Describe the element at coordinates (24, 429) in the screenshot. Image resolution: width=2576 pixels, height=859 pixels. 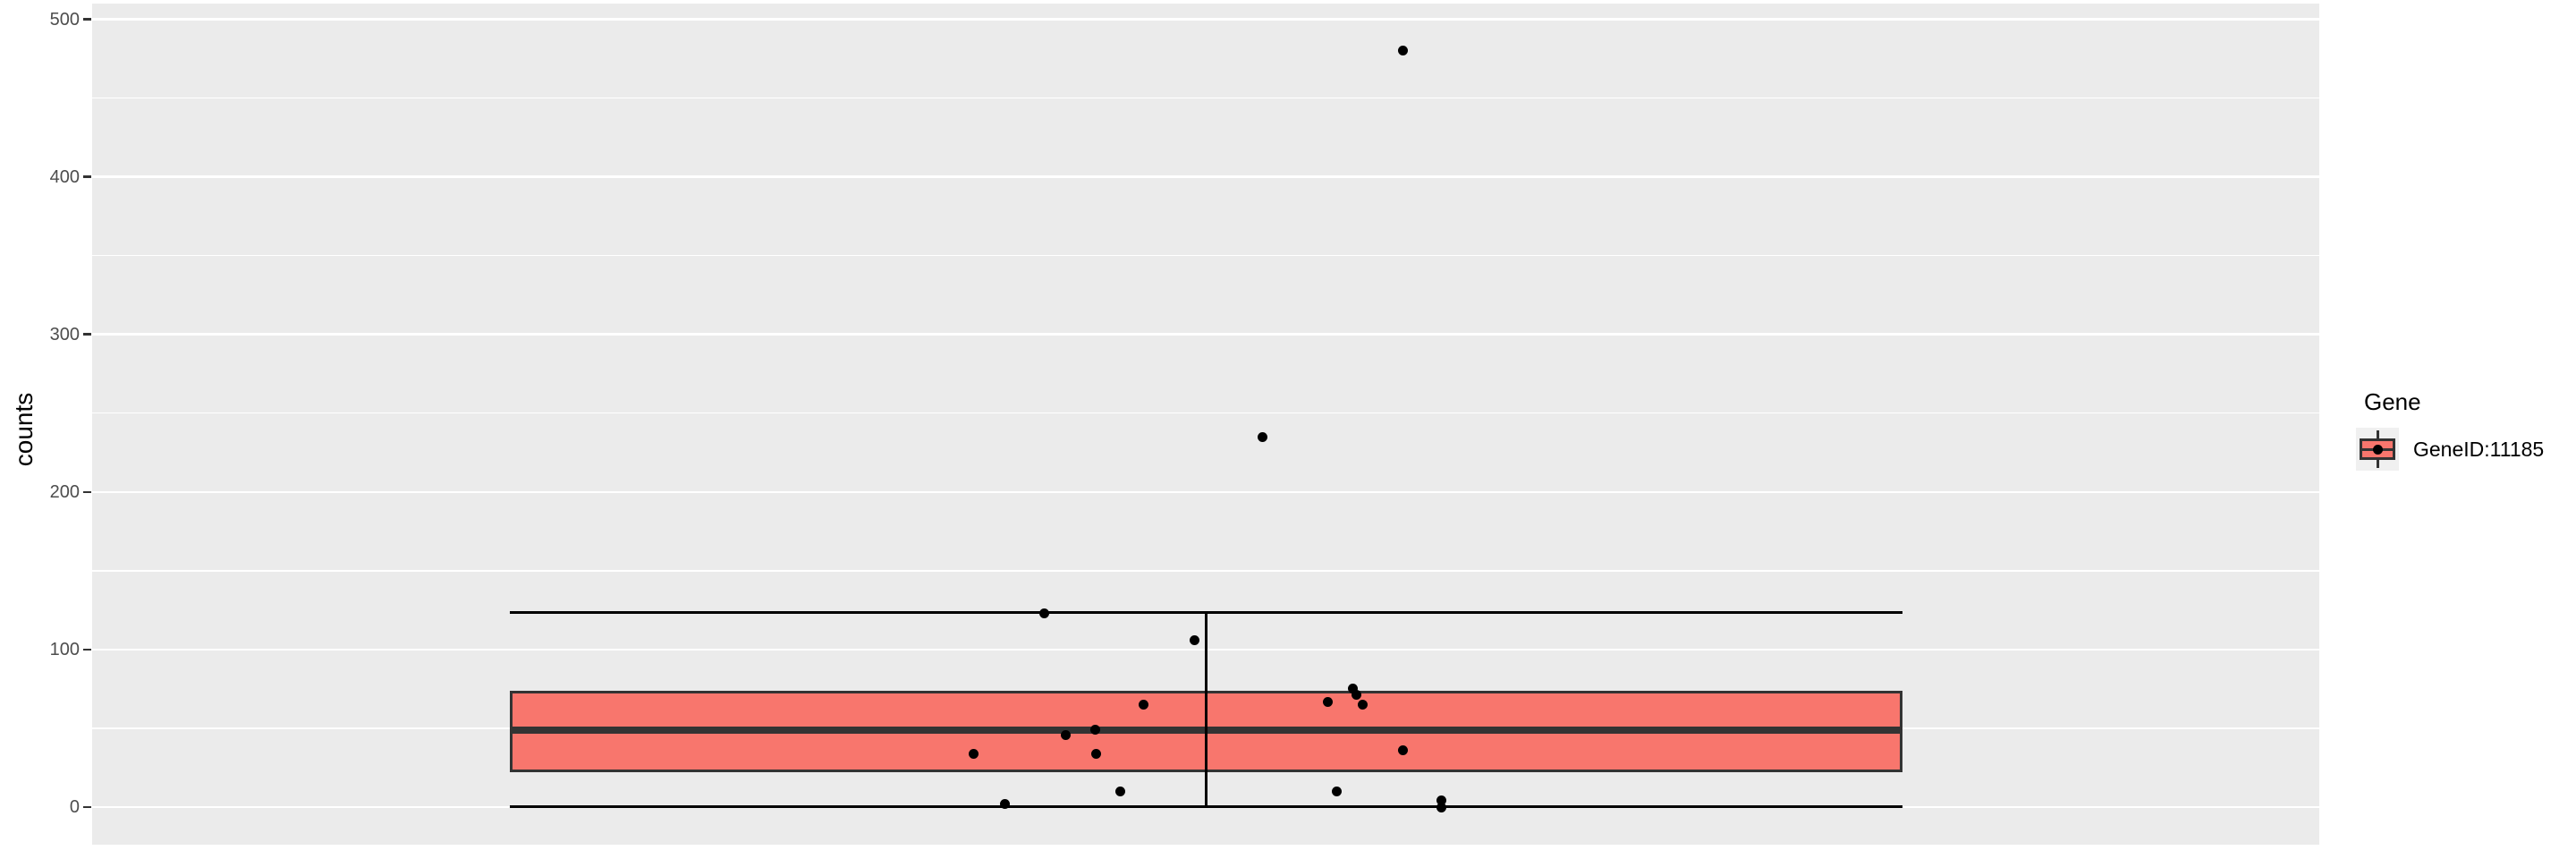
I see `y-axis-title: counts` at that location.